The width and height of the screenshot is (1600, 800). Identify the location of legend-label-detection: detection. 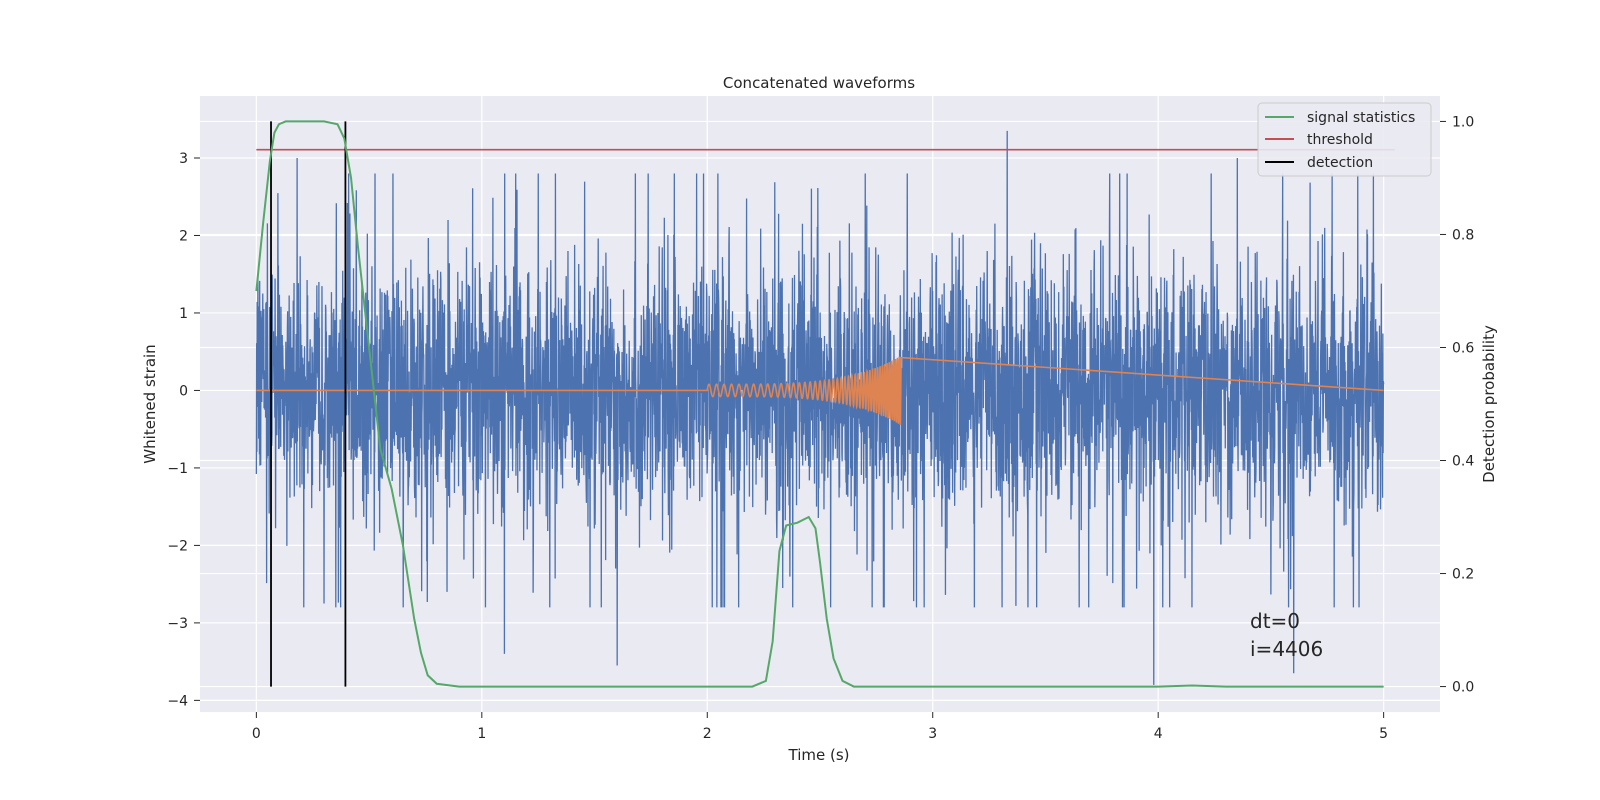
(1340, 163).